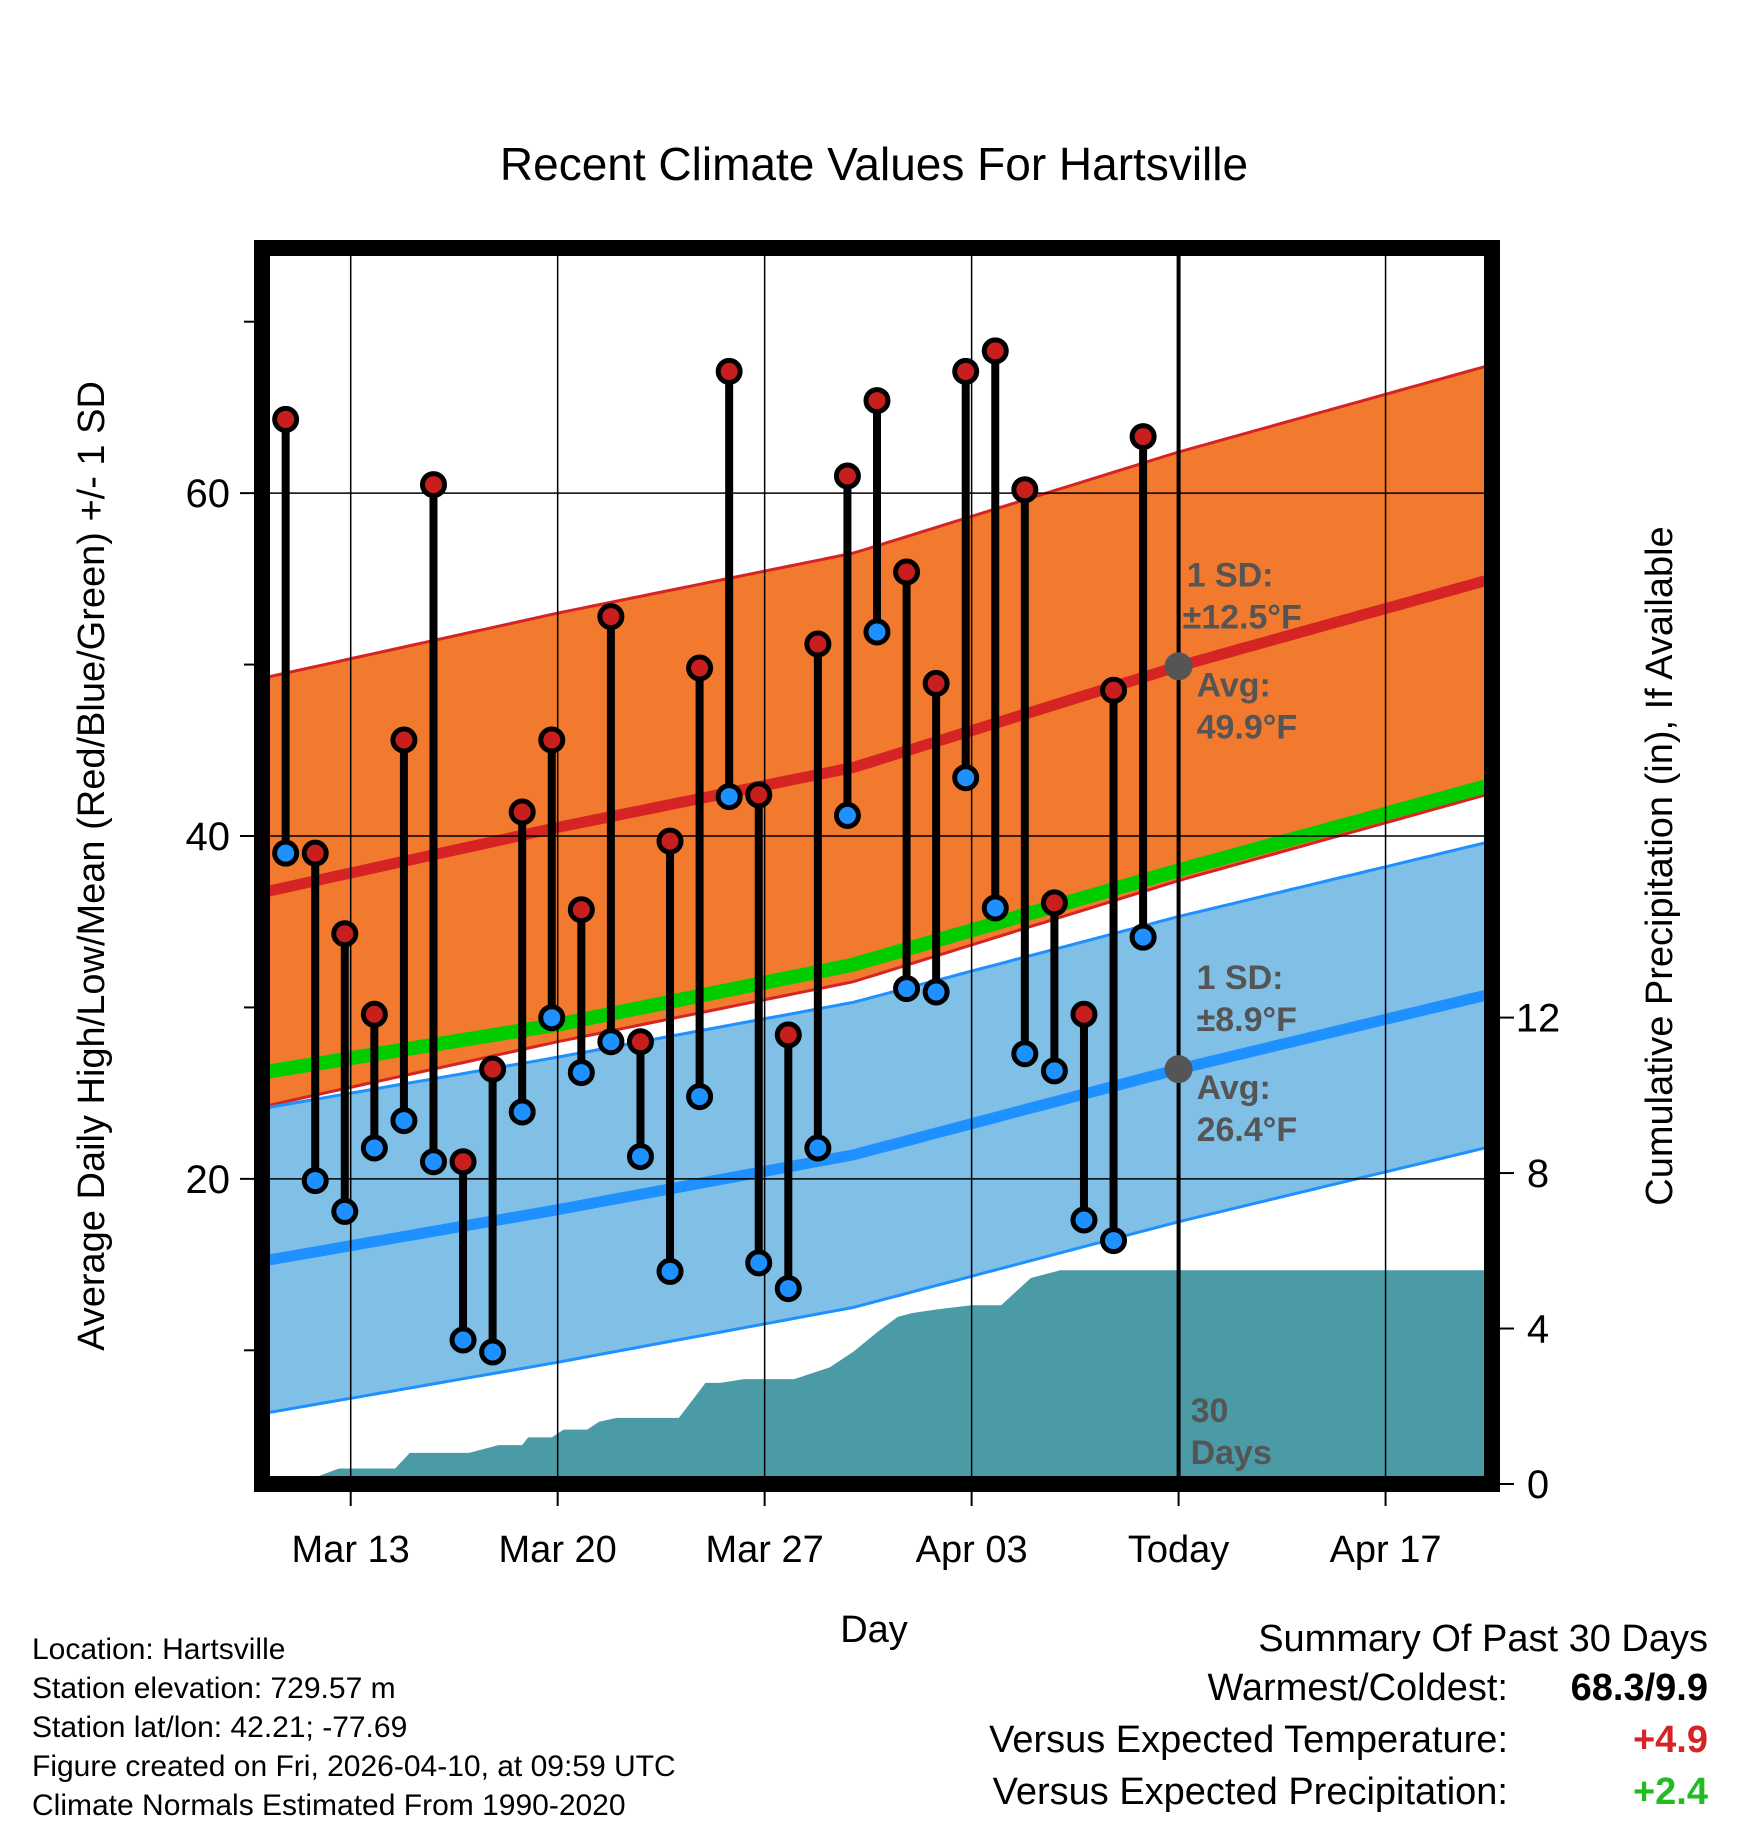 The image size is (1748, 1828). Describe the element at coordinates (329, 1805) in the screenshot. I see `normals-text: Climate Normals Estimated From 1990-2020` at that location.